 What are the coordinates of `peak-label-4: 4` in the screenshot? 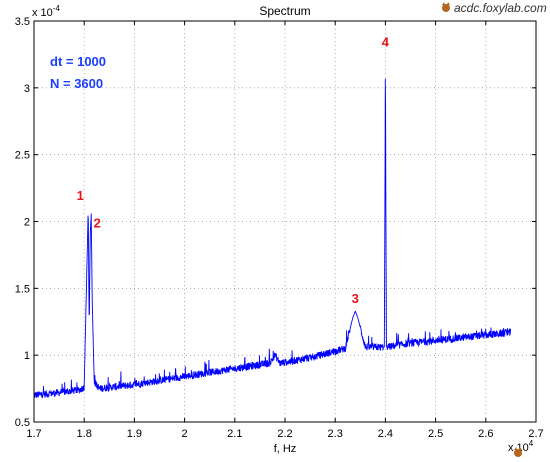 It's located at (386, 41).